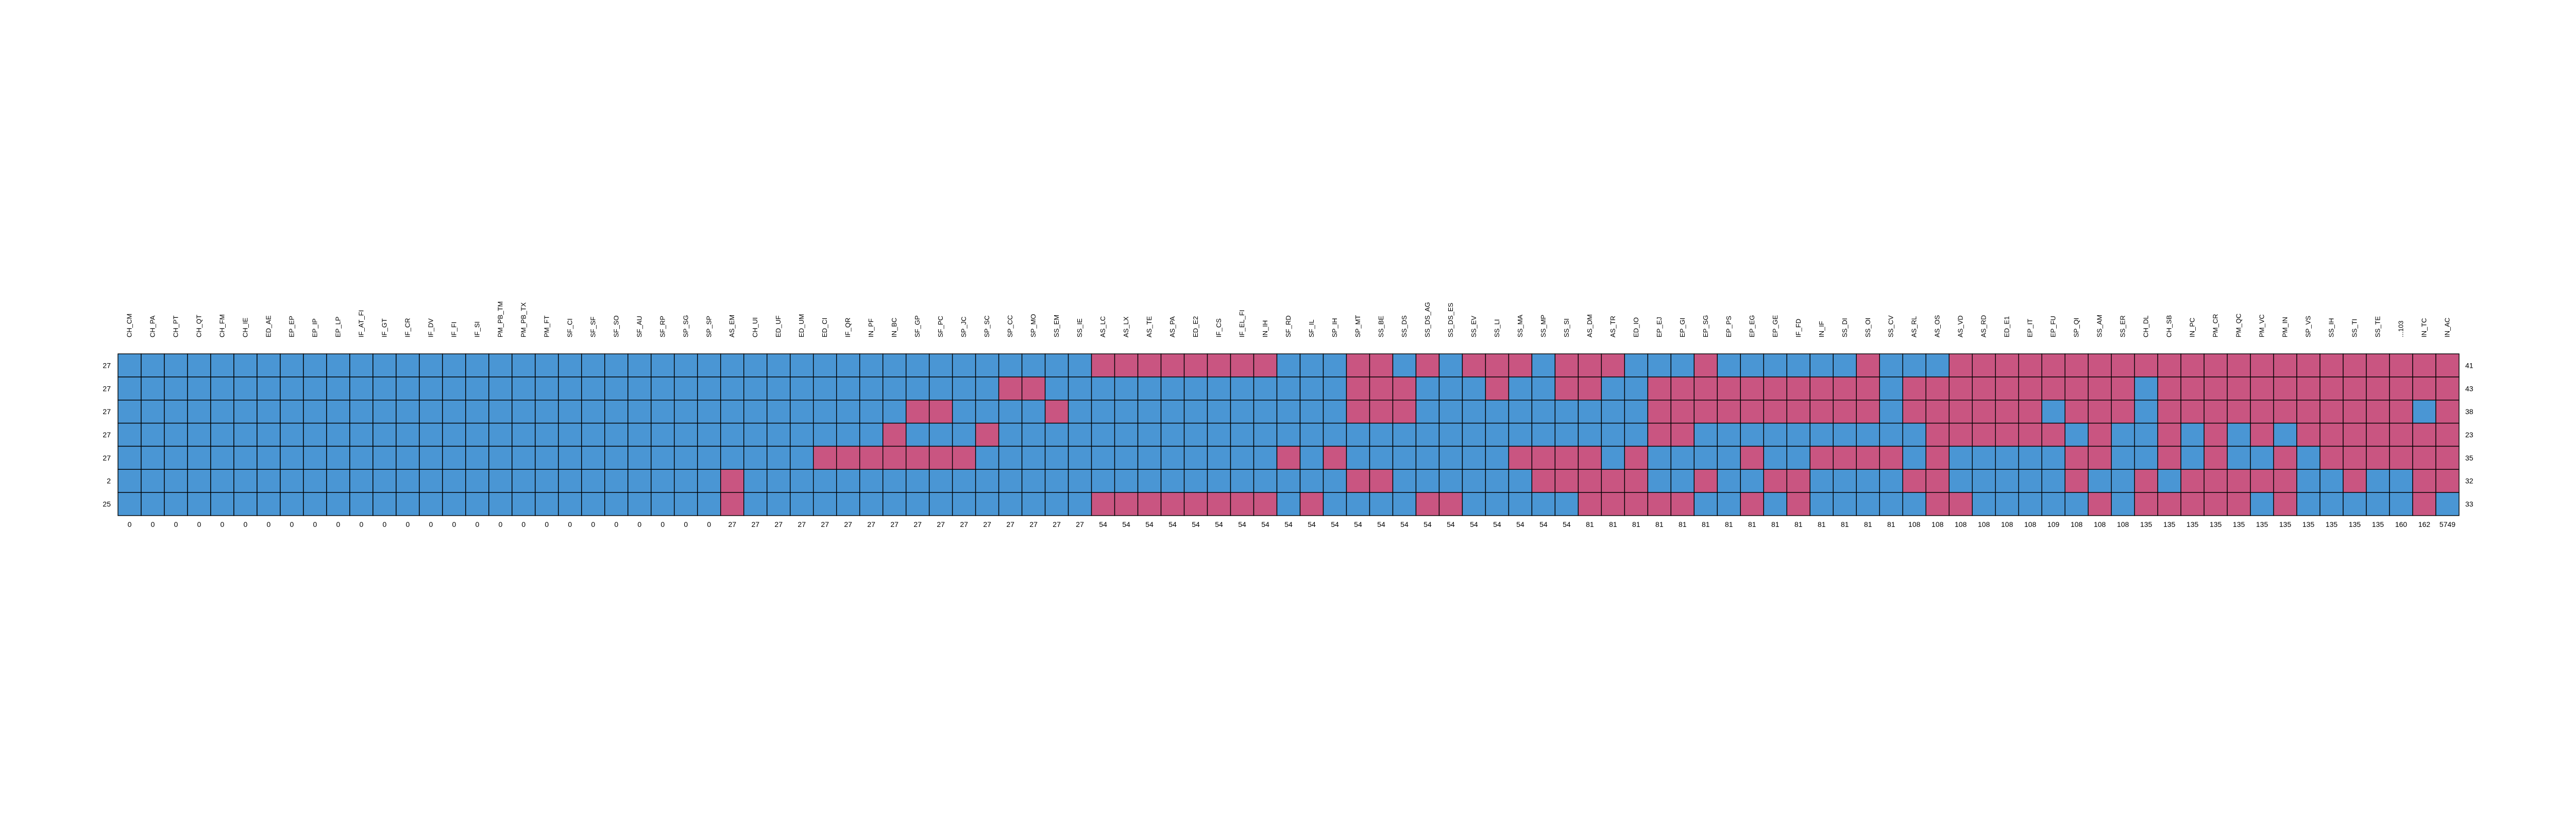  What do you see at coordinates (1566, 327) in the screenshot?
I see `column-label: SS_SI` at bounding box center [1566, 327].